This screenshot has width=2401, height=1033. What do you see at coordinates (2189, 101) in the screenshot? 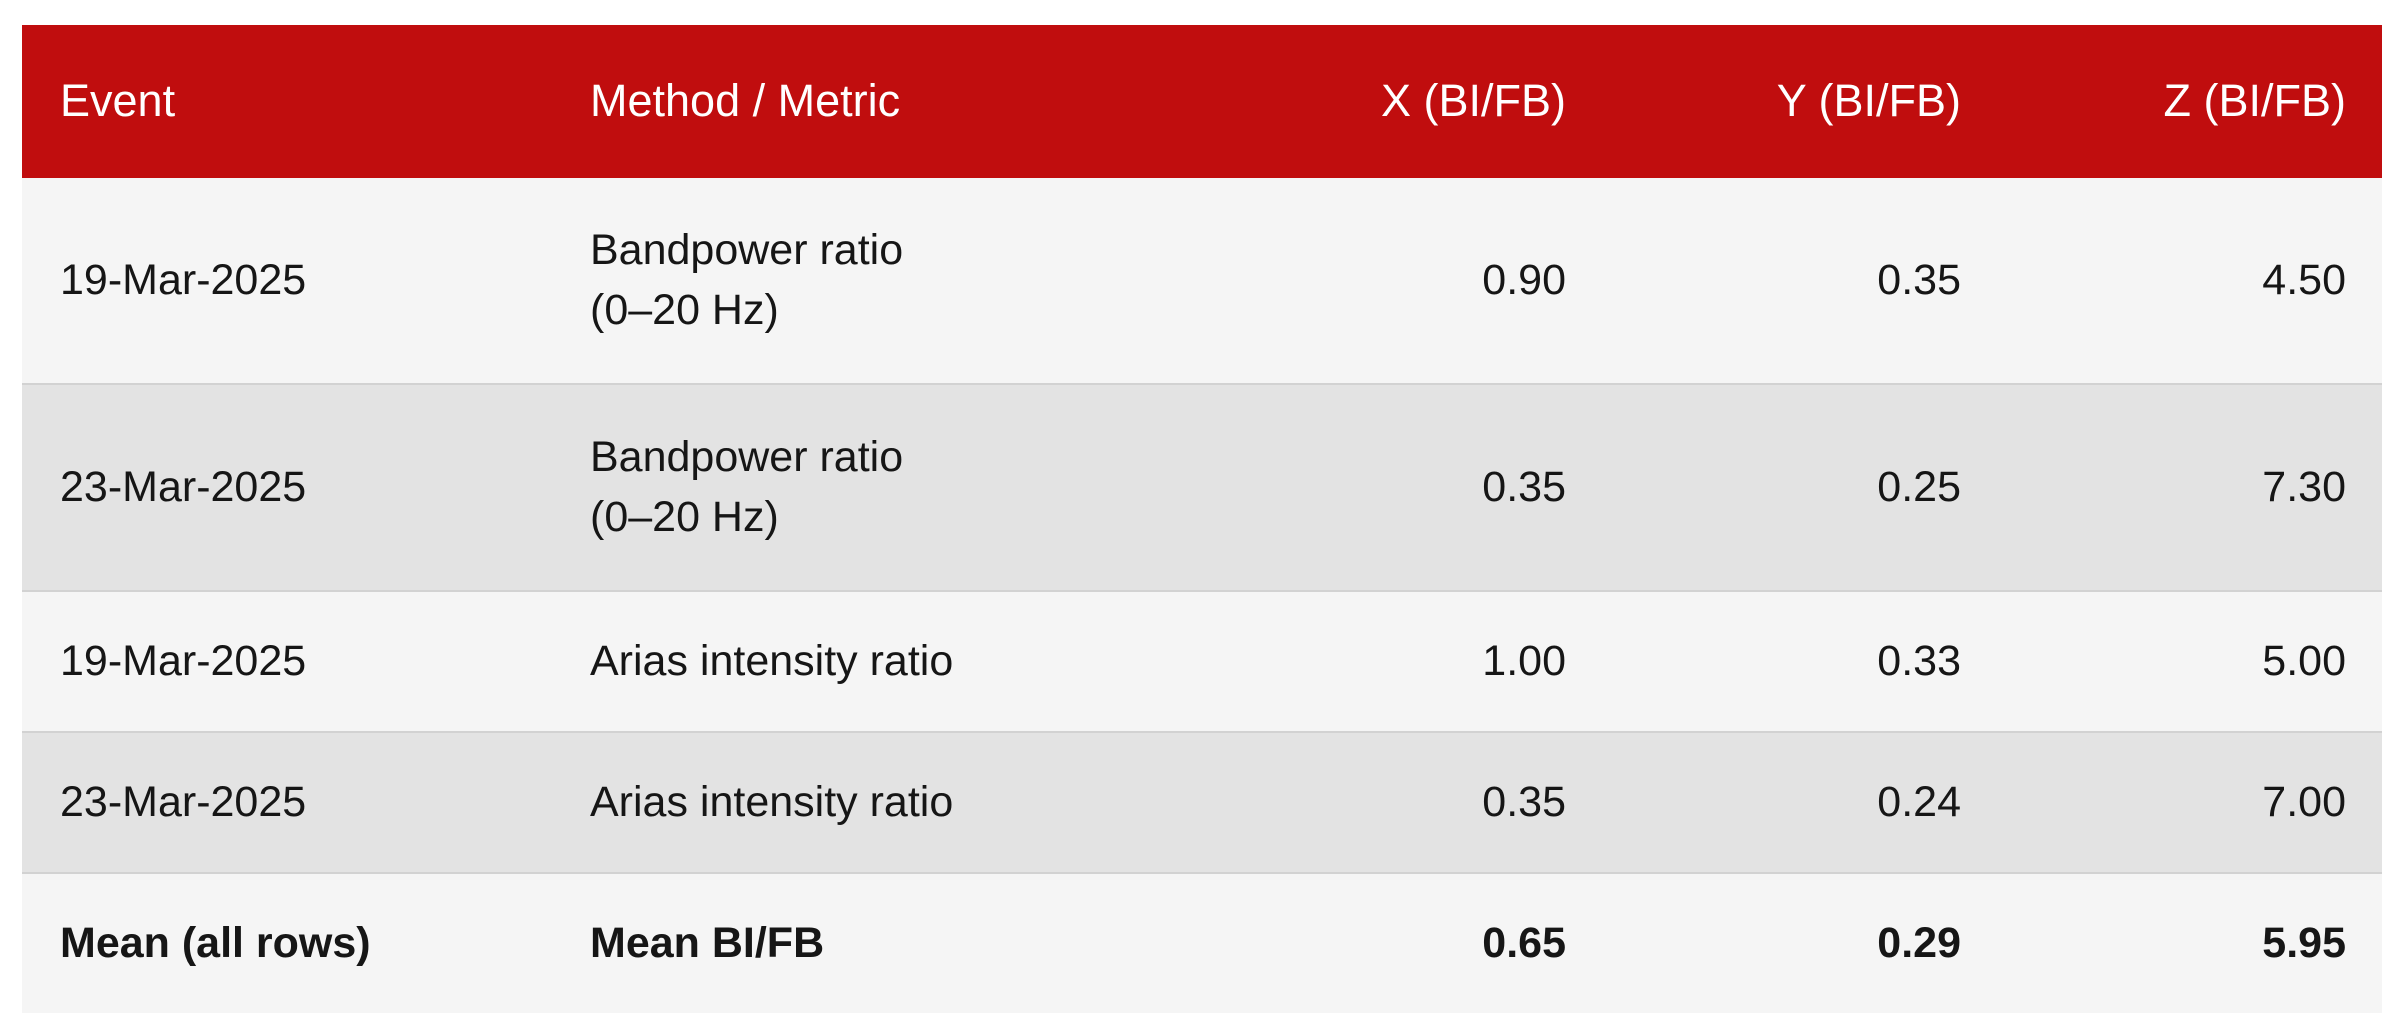
I see `column-header-z: Z (BI/FB)` at bounding box center [2189, 101].